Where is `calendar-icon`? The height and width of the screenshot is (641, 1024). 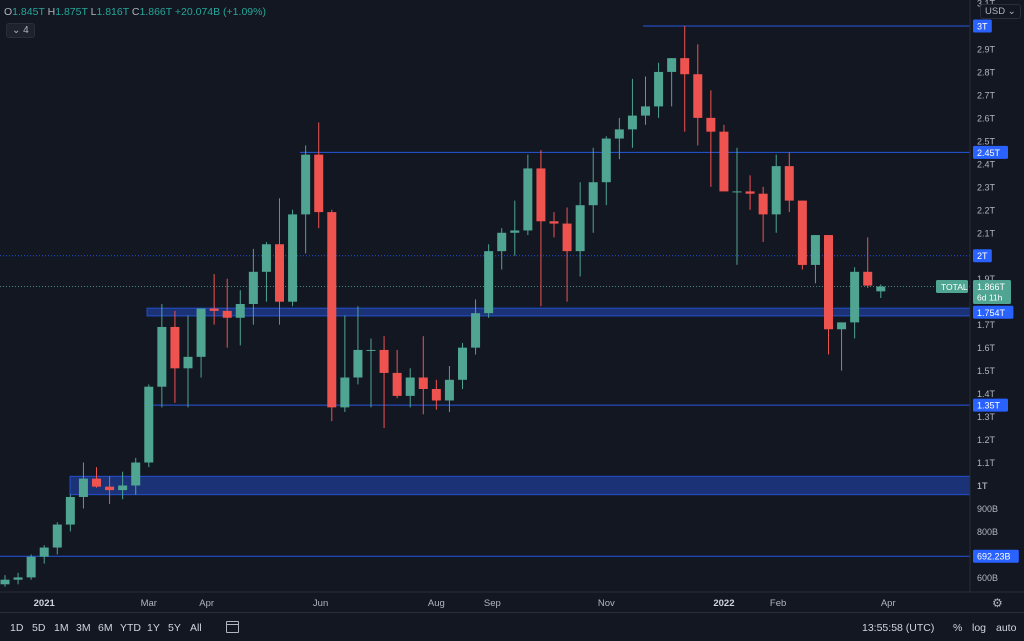 calendar-icon is located at coordinates (232, 627).